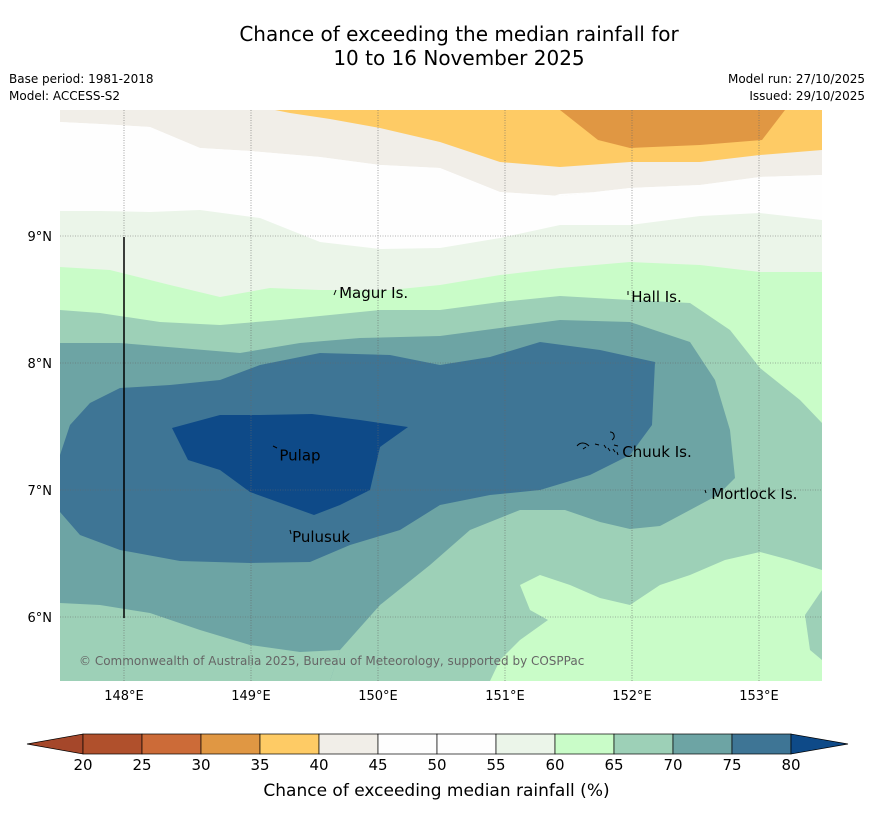 Image resolution: width=873 pixels, height=816 pixels. What do you see at coordinates (65, 96) in the screenshot?
I see `model-text: Model: ACCESS-S2` at bounding box center [65, 96].